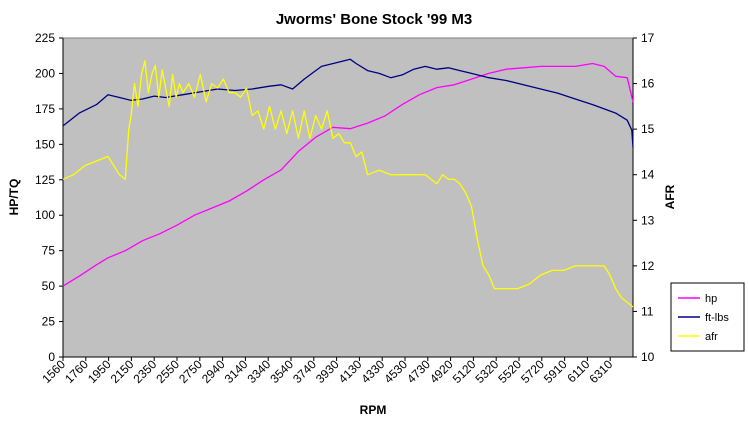 This screenshot has height=424, width=748. I want to click on y-tick-label: 225, so click(45, 38).